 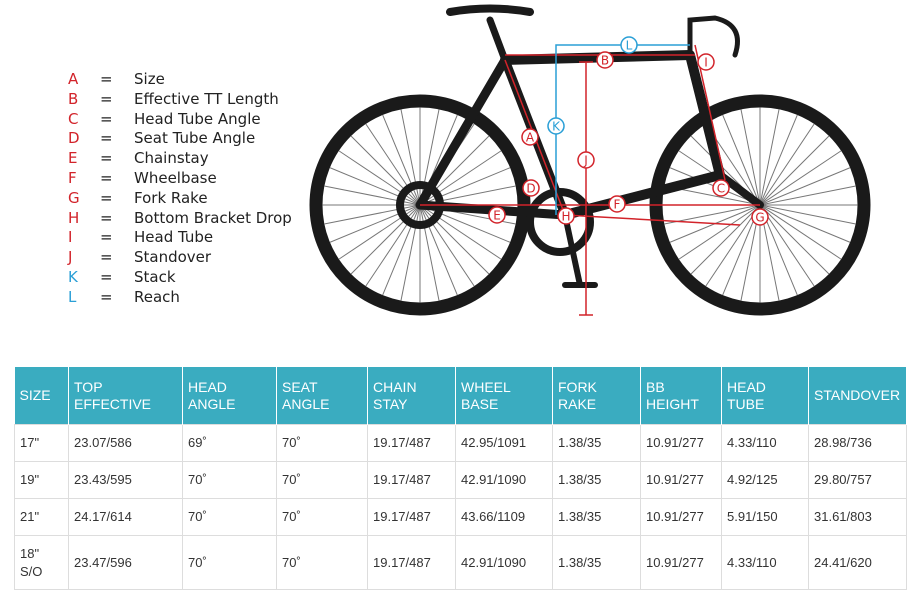 I want to click on table-cell: 19.17/487, so click(x=411, y=480).